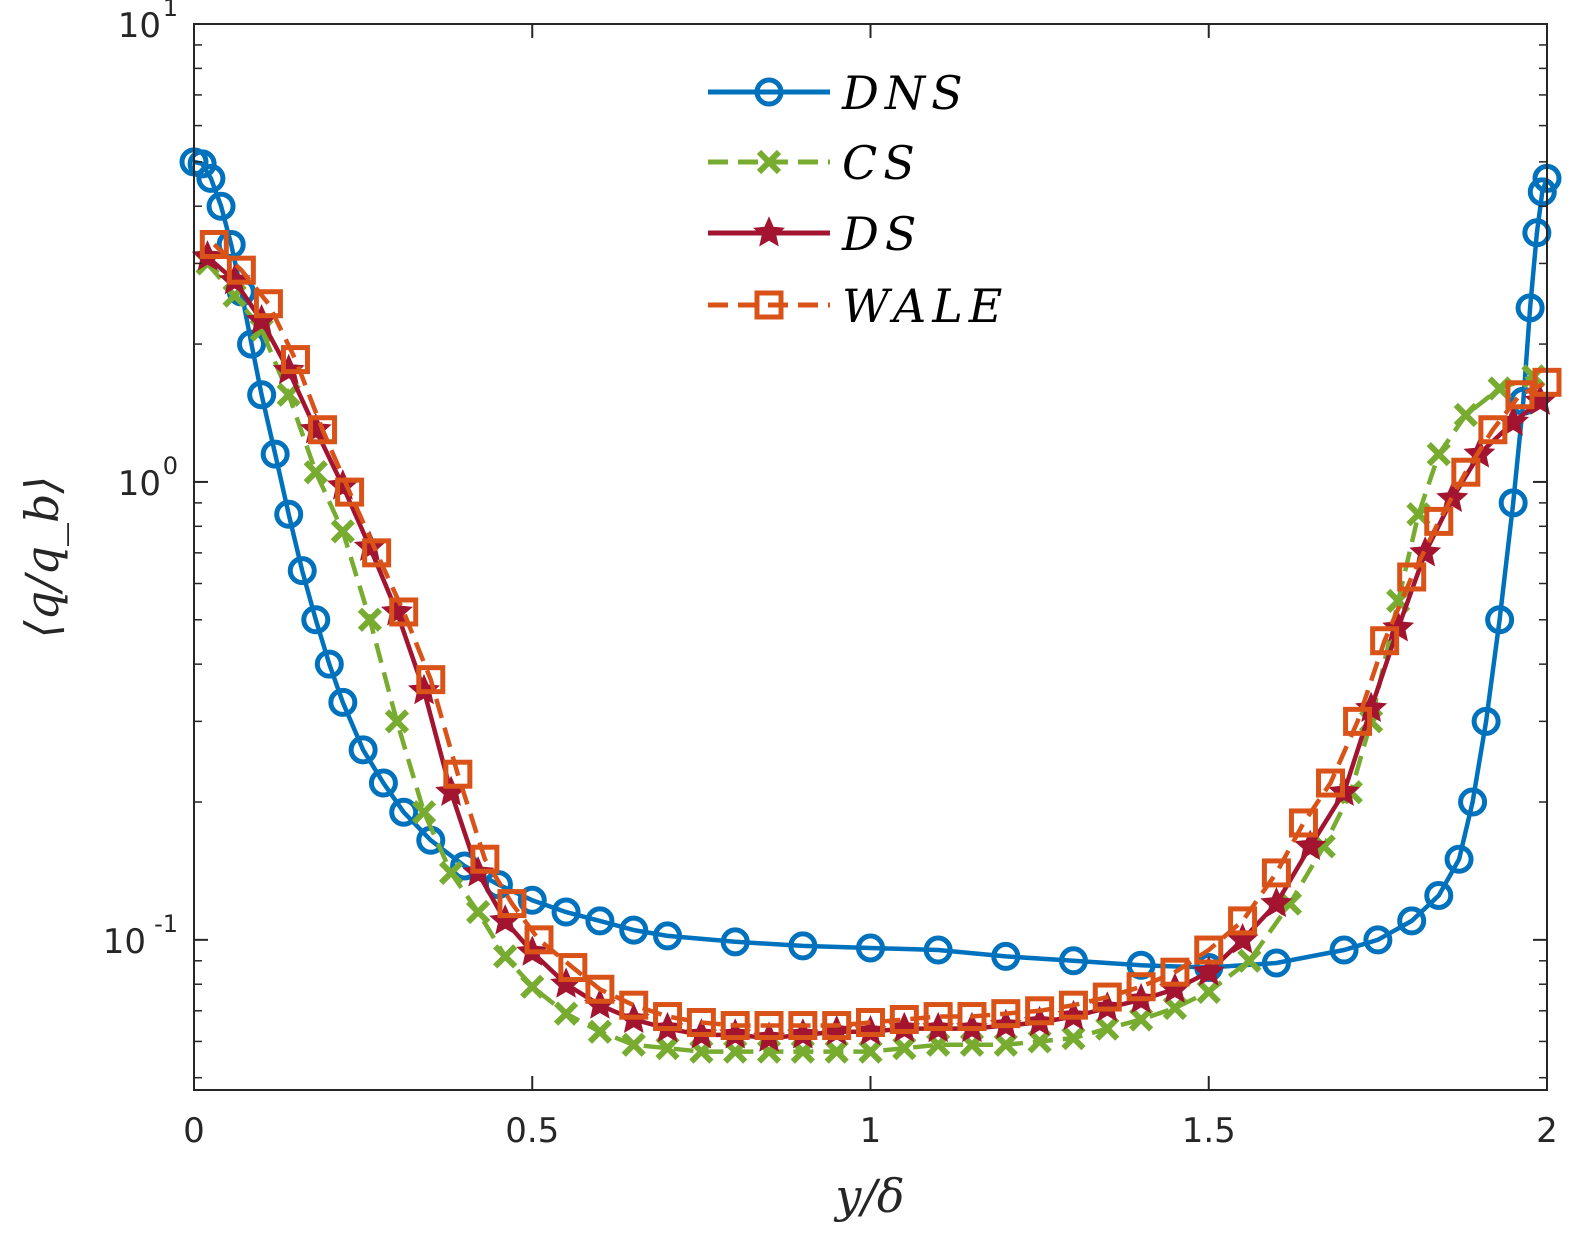 The width and height of the screenshot is (1571, 1236). What do you see at coordinates (881, 234) in the screenshot?
I see `legend-label: DS` at bounding box center [881, 234].